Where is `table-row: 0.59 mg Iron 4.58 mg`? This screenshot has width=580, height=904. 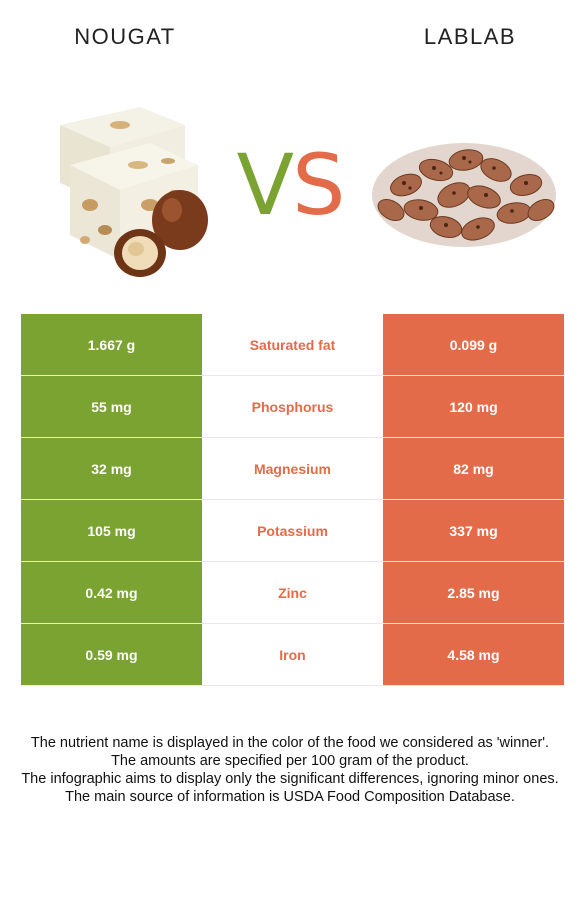 table-row: 0.59 mg Iron 4.58 mg is located at coordinates (292, 654).